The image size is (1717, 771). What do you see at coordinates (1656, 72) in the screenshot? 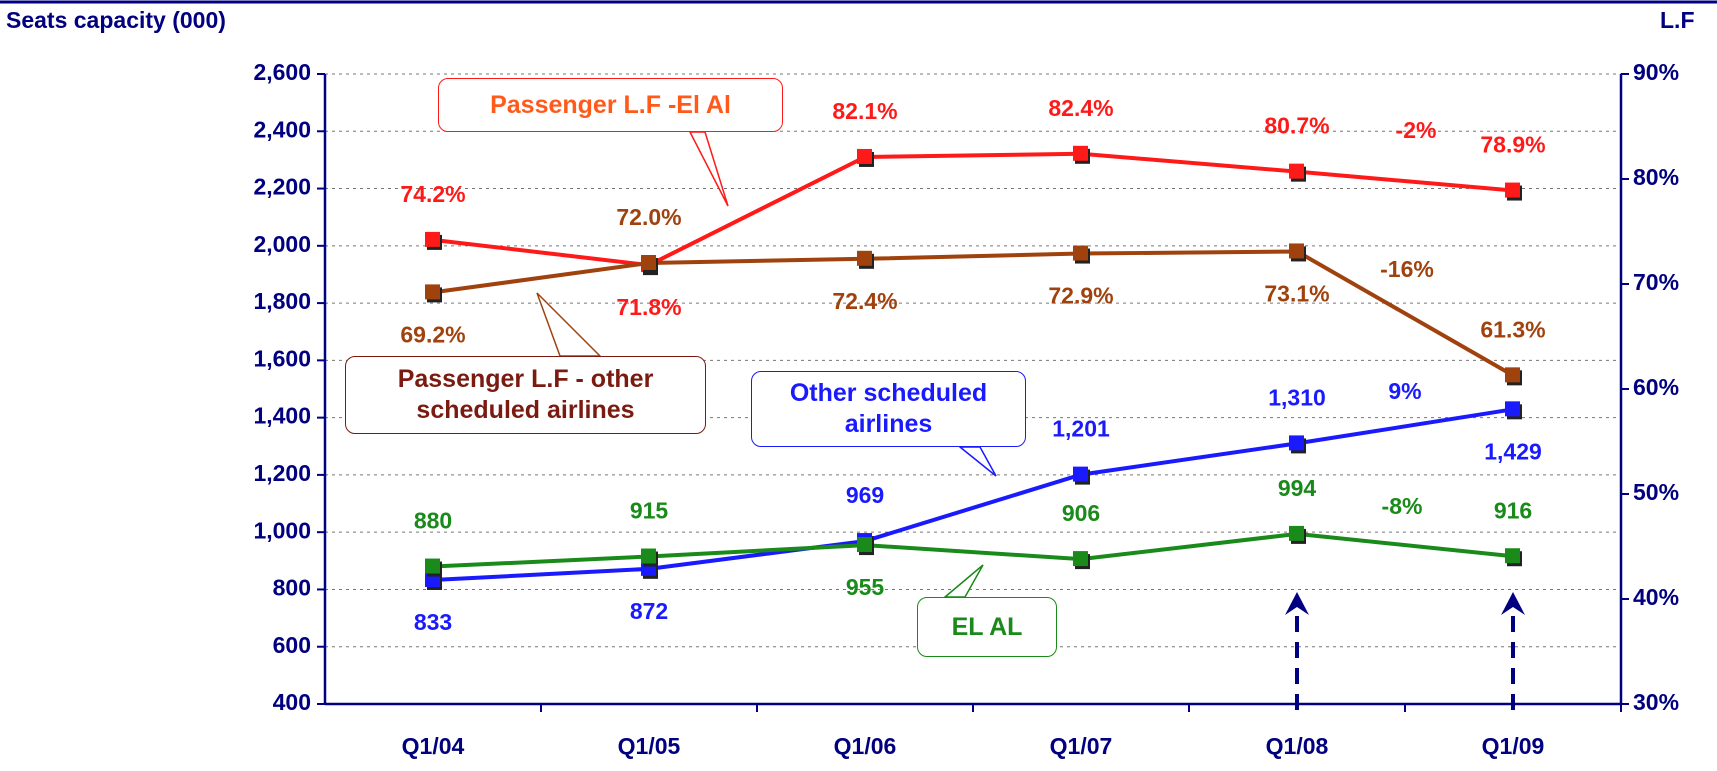
I see `y2-tick-label: 90%` at bounding box center [1656, 72].